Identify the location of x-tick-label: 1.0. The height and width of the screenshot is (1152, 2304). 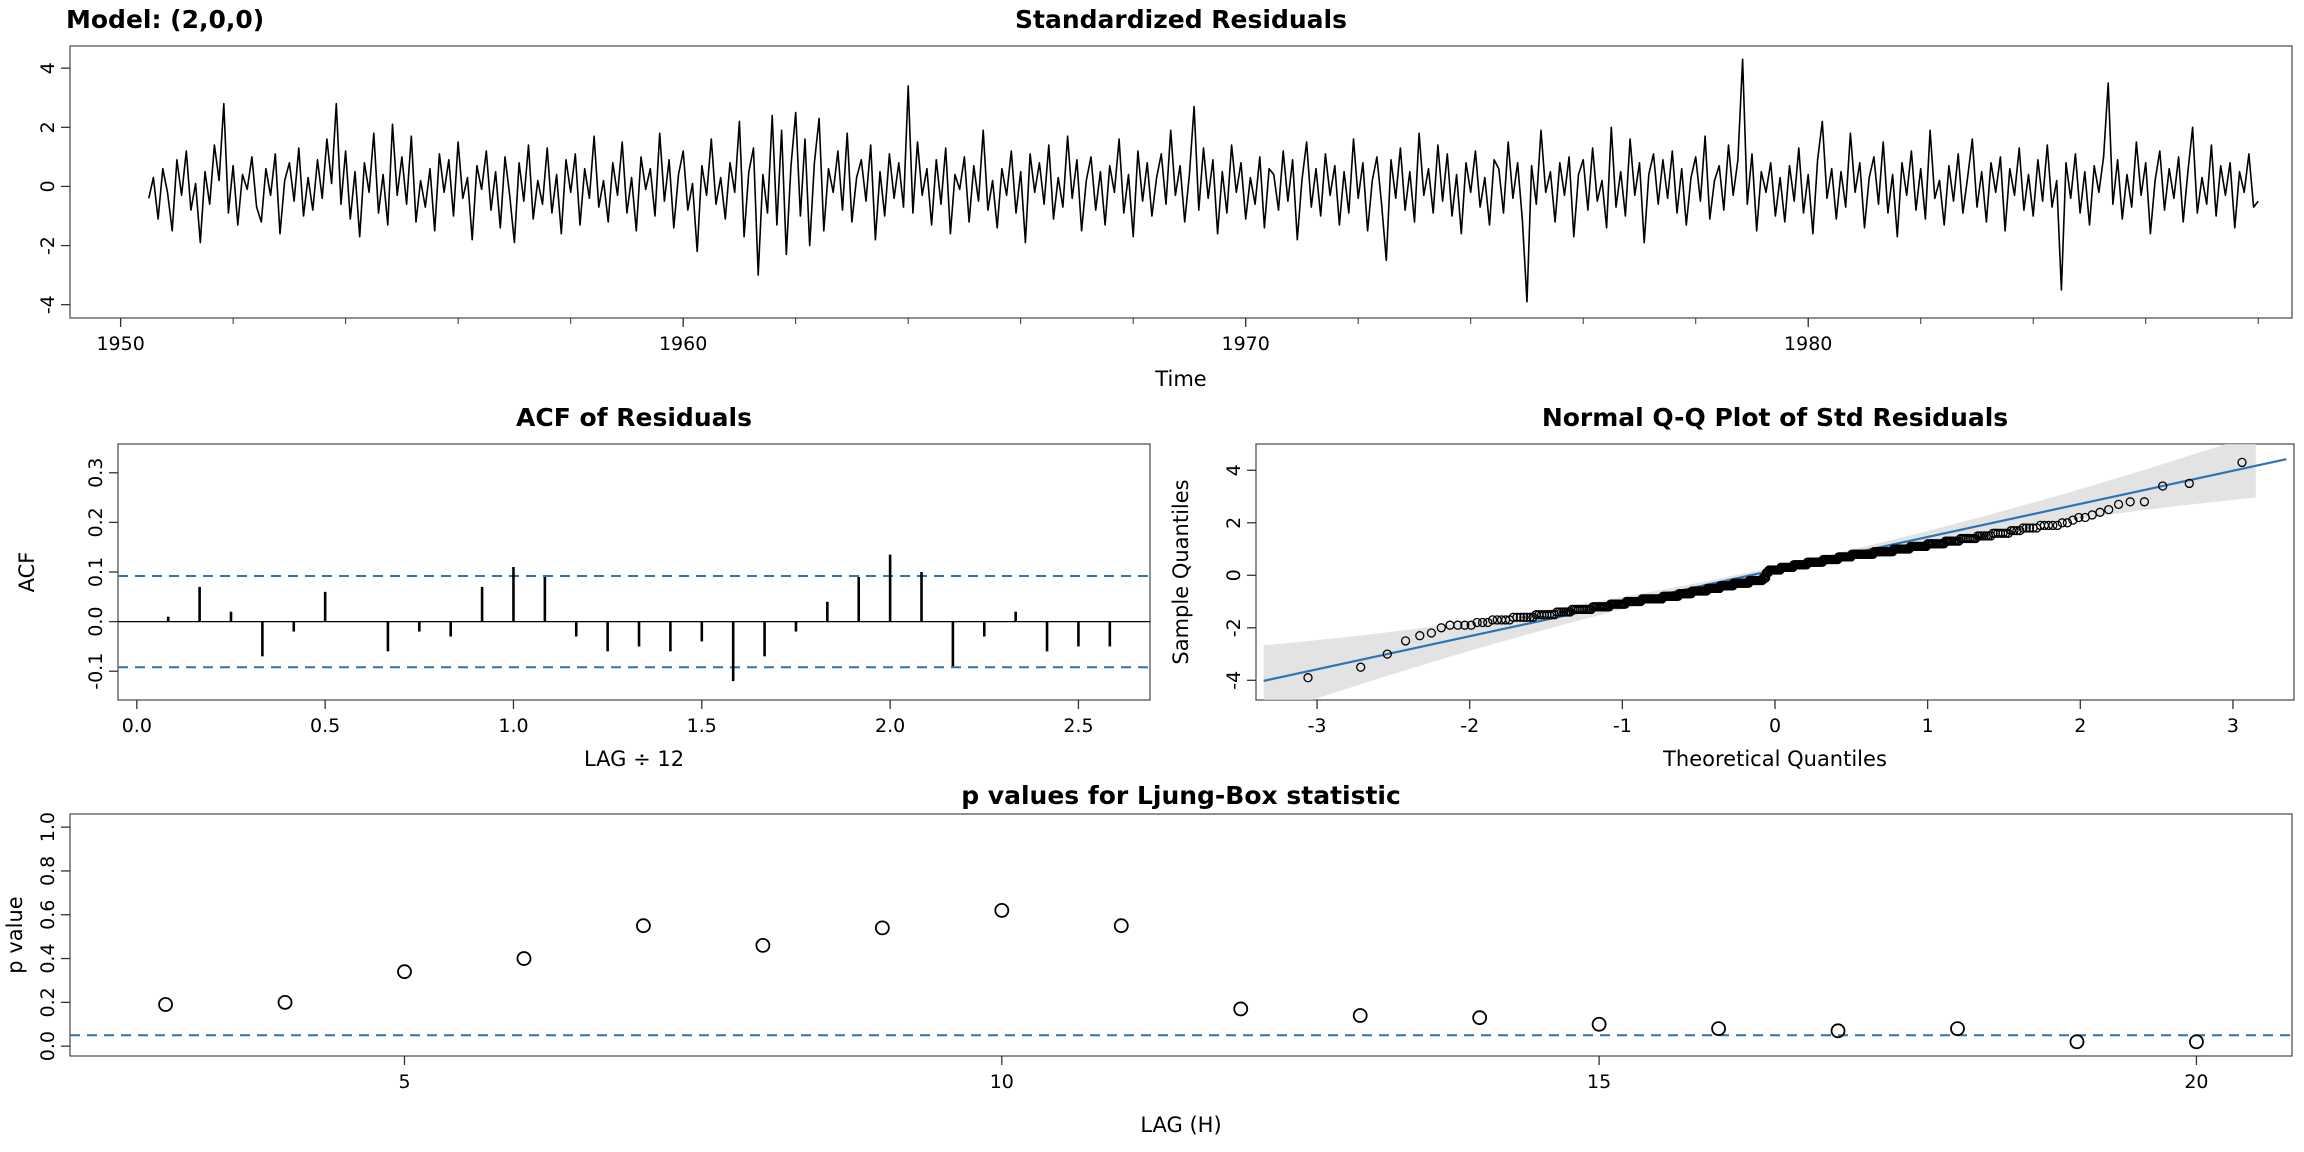
(513, 726).